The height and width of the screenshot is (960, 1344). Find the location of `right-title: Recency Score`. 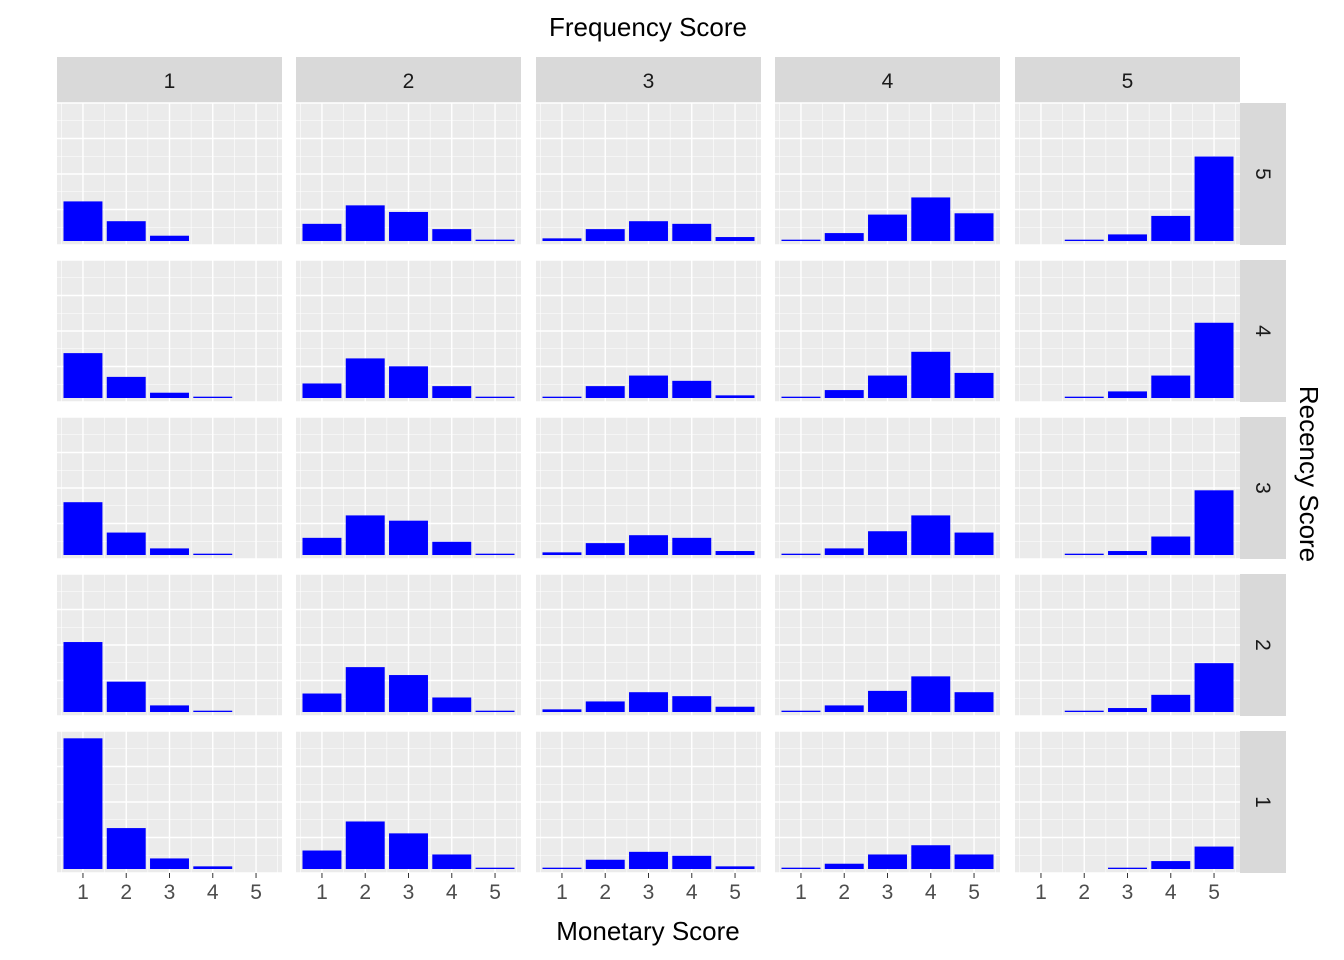

right-title: Recency Score is located at coordinates (1309, 474).